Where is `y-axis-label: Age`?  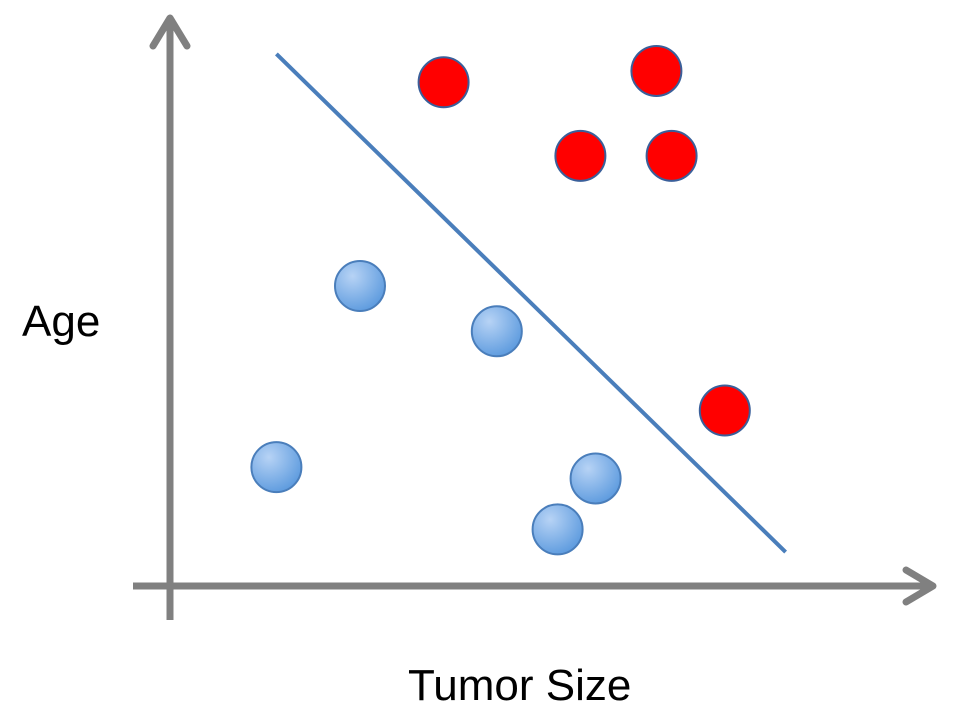
y-axis-label: Age is located at coordinates (61, 321).